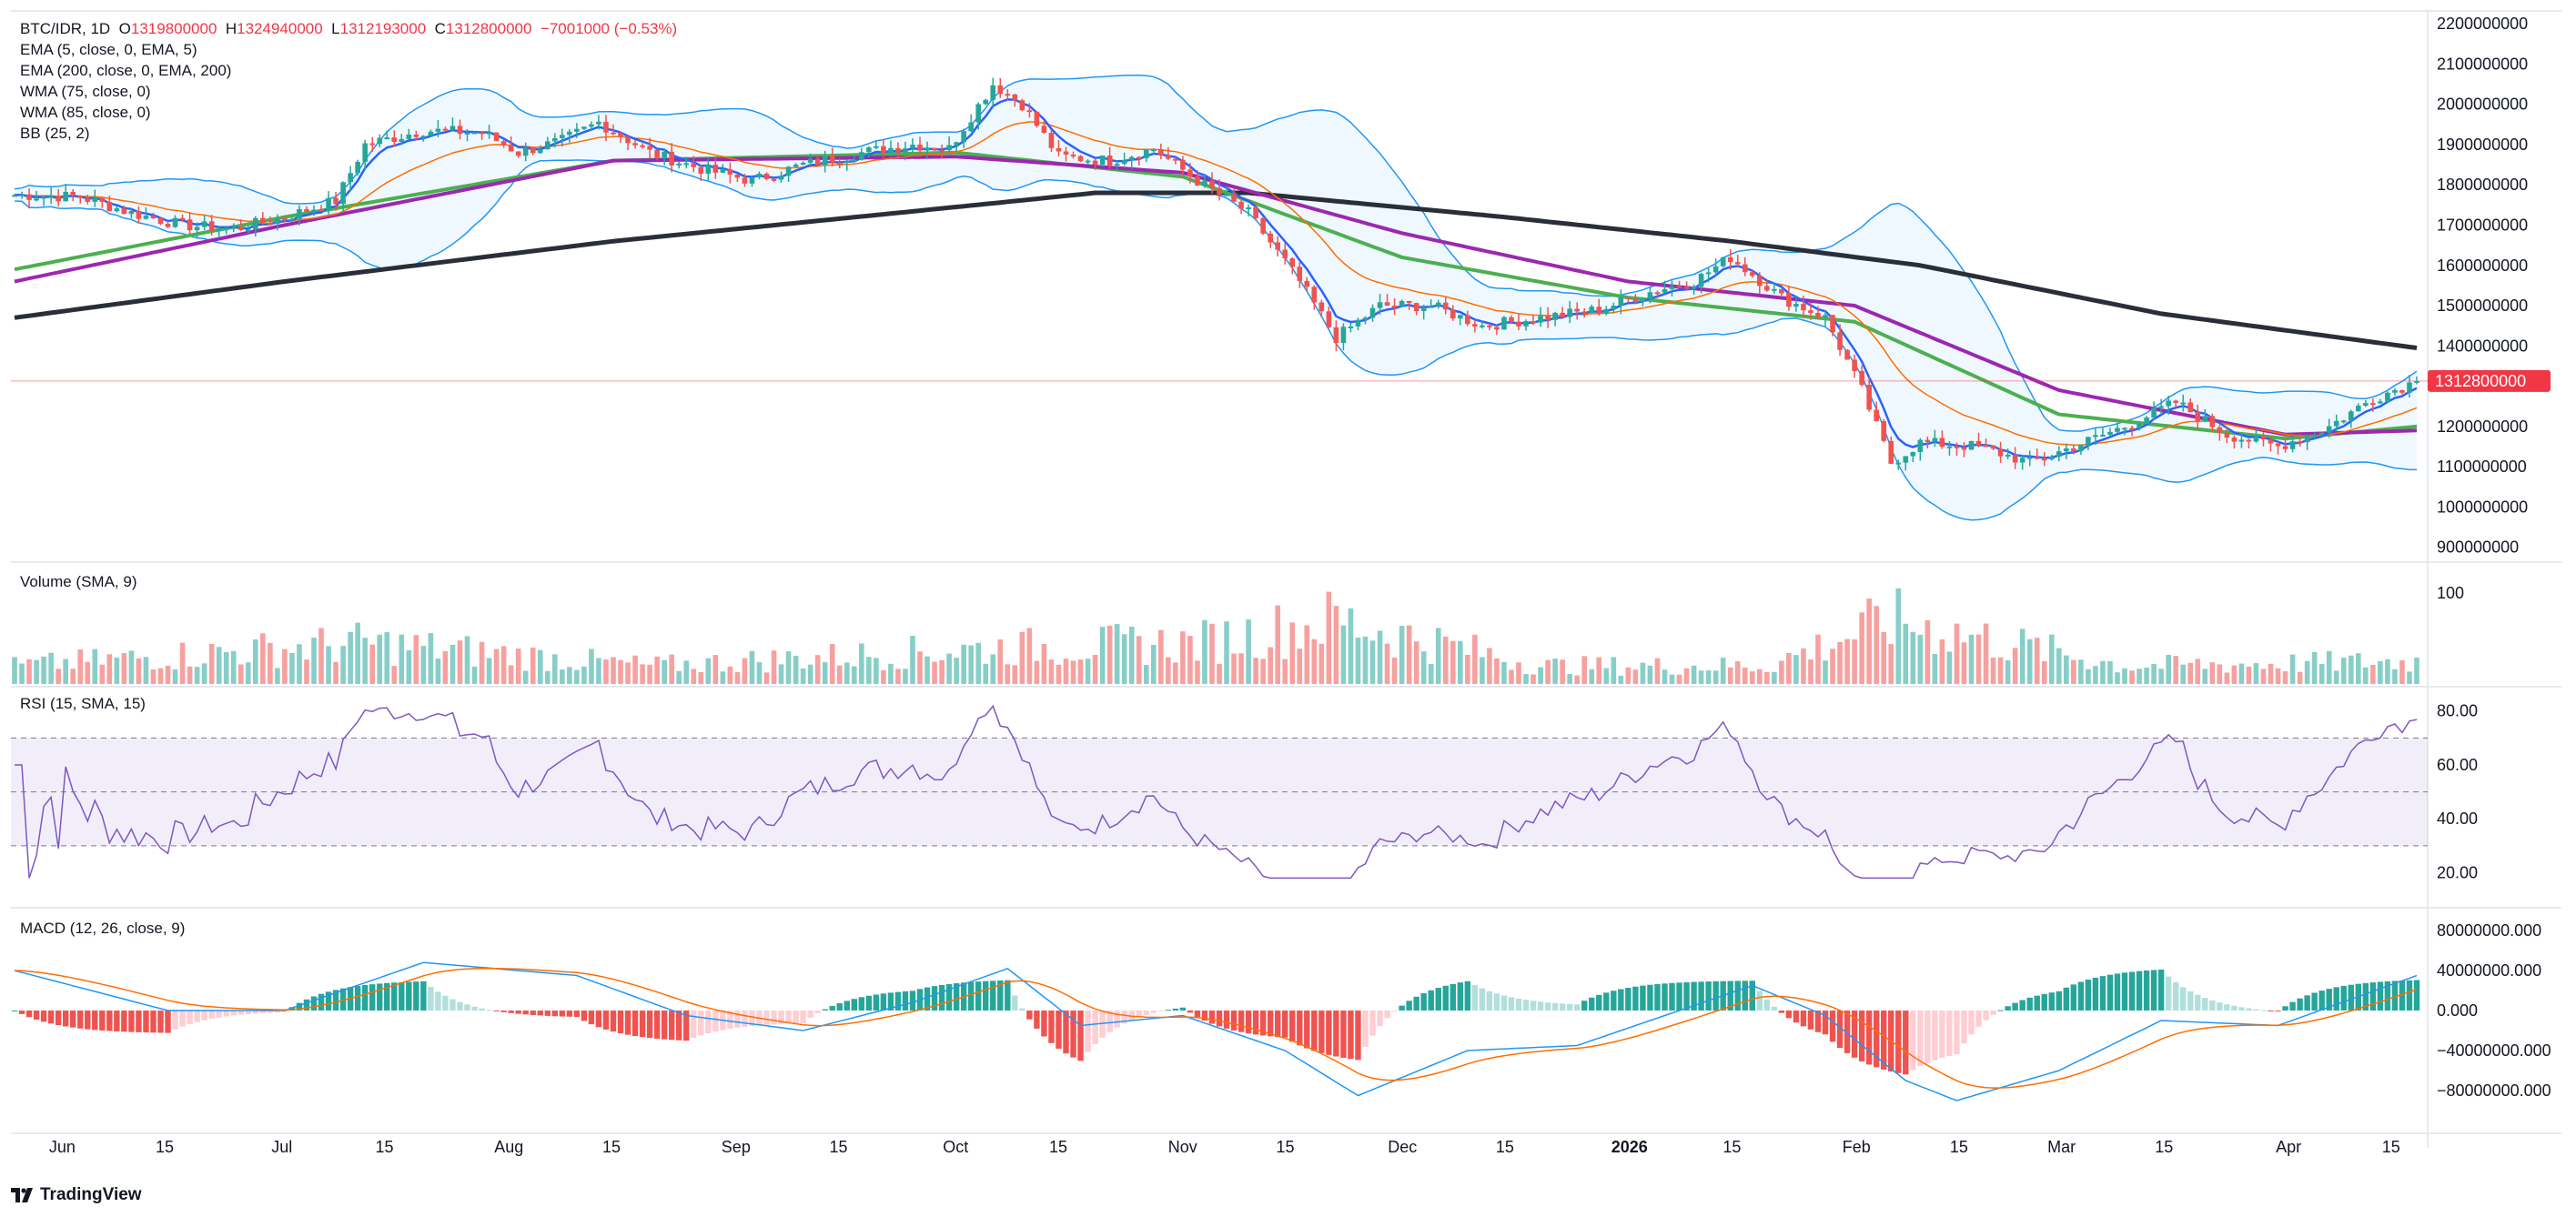 The image size is (2576, 1217). What do you see at coordinates (85, 92) in the screenshot?
I see `indicator-wma75: WMA (75, close, 0)` at bounding box center [85, 92].